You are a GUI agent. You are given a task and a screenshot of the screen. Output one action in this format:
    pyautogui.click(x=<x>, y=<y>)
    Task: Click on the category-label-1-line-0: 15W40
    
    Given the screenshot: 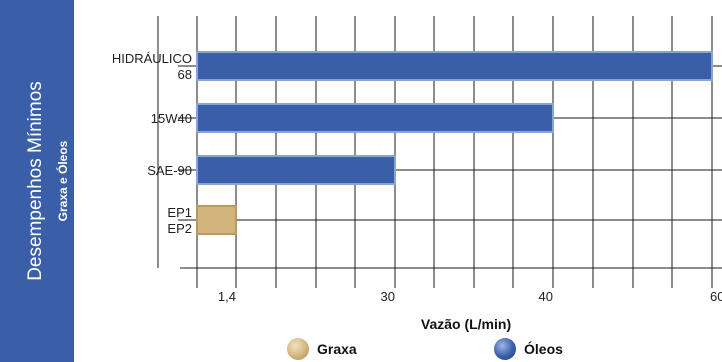 What is the action you would take?
    pyautogui.click(x=171, y=118)
    